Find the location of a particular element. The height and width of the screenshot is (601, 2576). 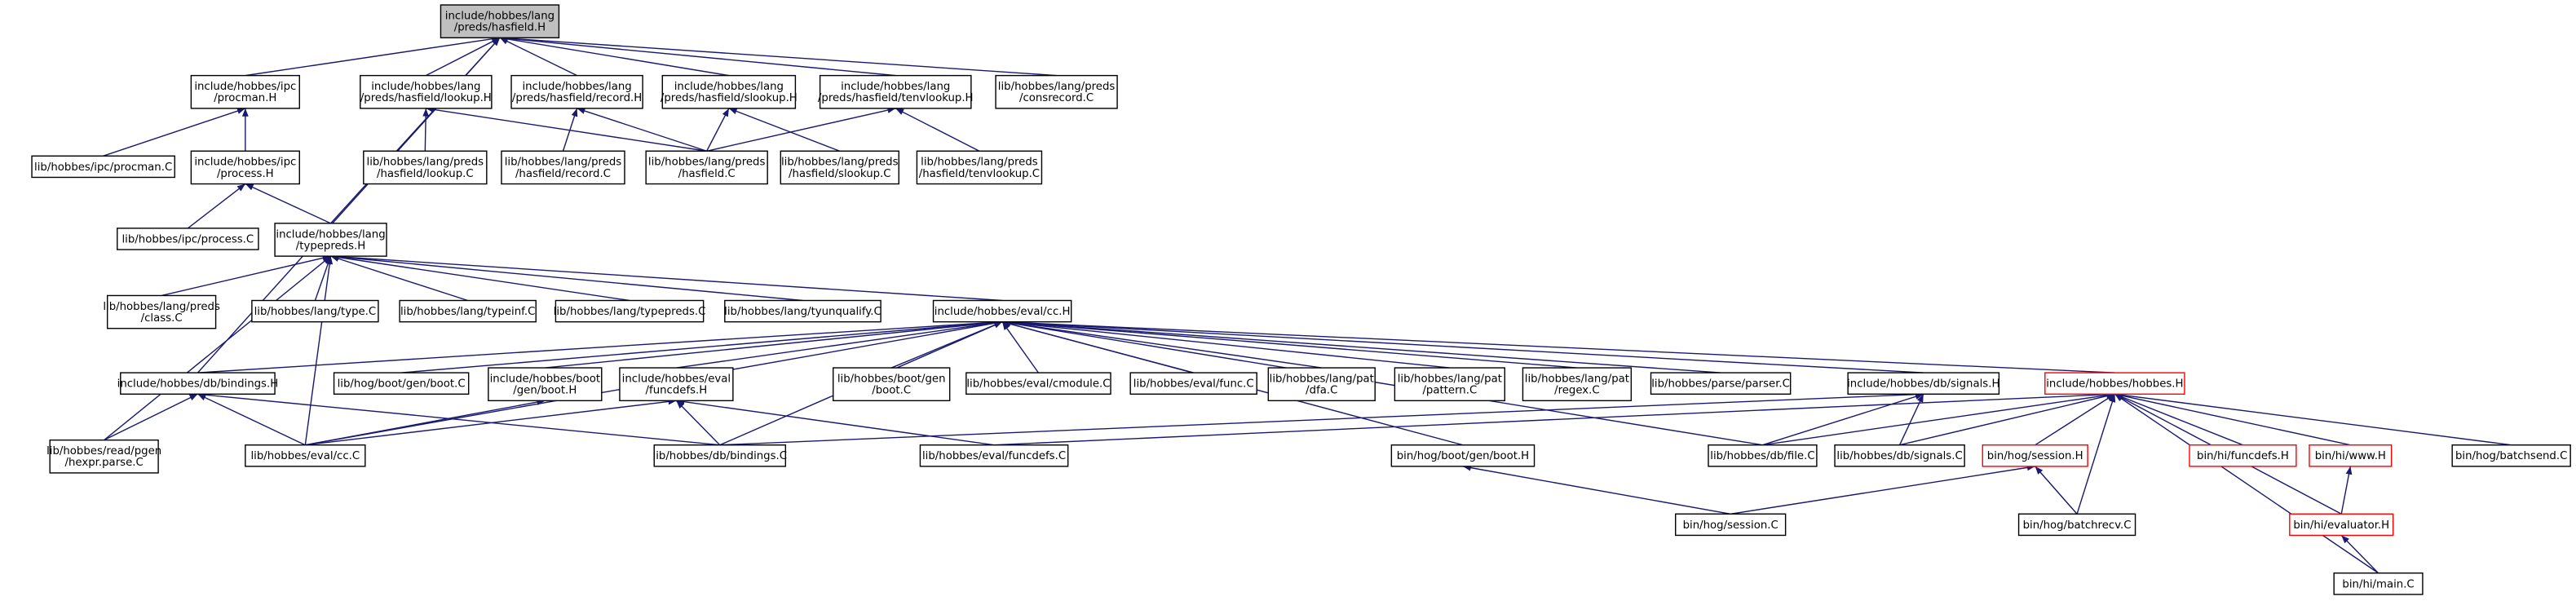

node-label: bin/hog/batchsend.C is located at coordinates (2511, 456).